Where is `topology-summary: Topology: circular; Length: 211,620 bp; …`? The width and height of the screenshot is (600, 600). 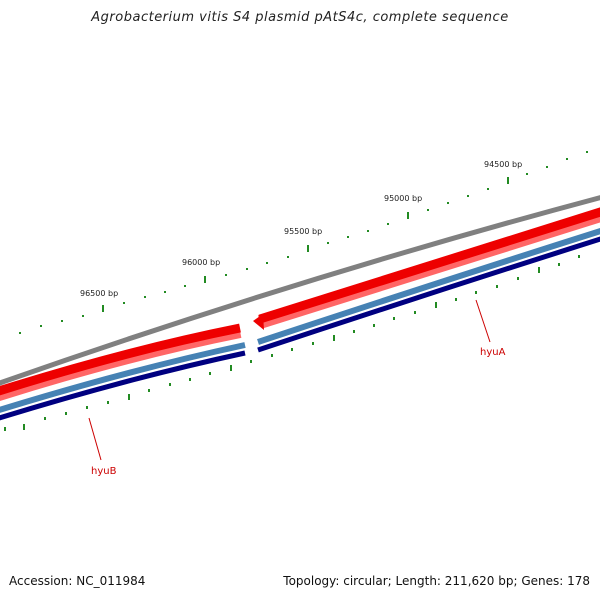
topology-summary: Topology: circular; Length: 211,620 bp; … is located at coordinates (436, 581).